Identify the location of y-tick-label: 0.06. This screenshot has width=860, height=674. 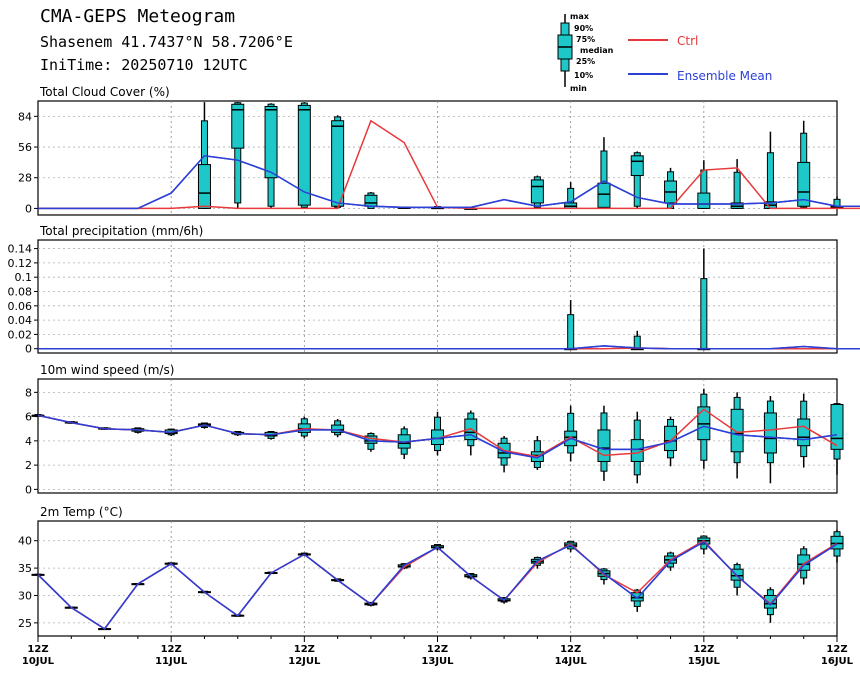
(20, 306).